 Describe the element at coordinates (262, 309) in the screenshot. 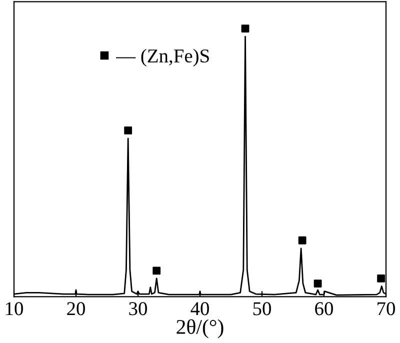

I see `x-tick-label: 50` at that location.